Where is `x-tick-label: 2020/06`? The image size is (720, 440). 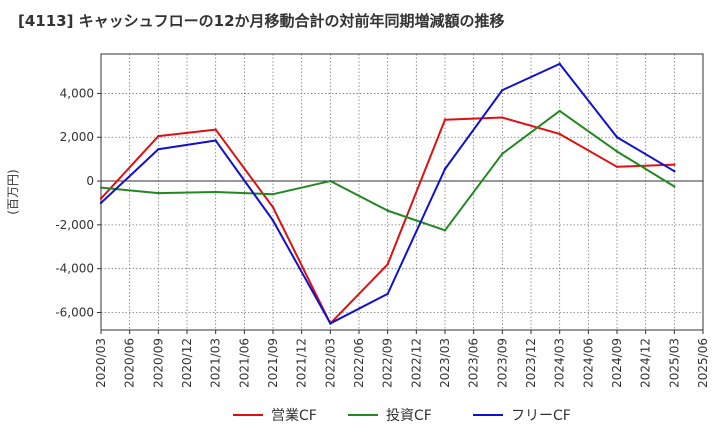 x-tick-label: 2020/06 is located at coordinates (130, 363).